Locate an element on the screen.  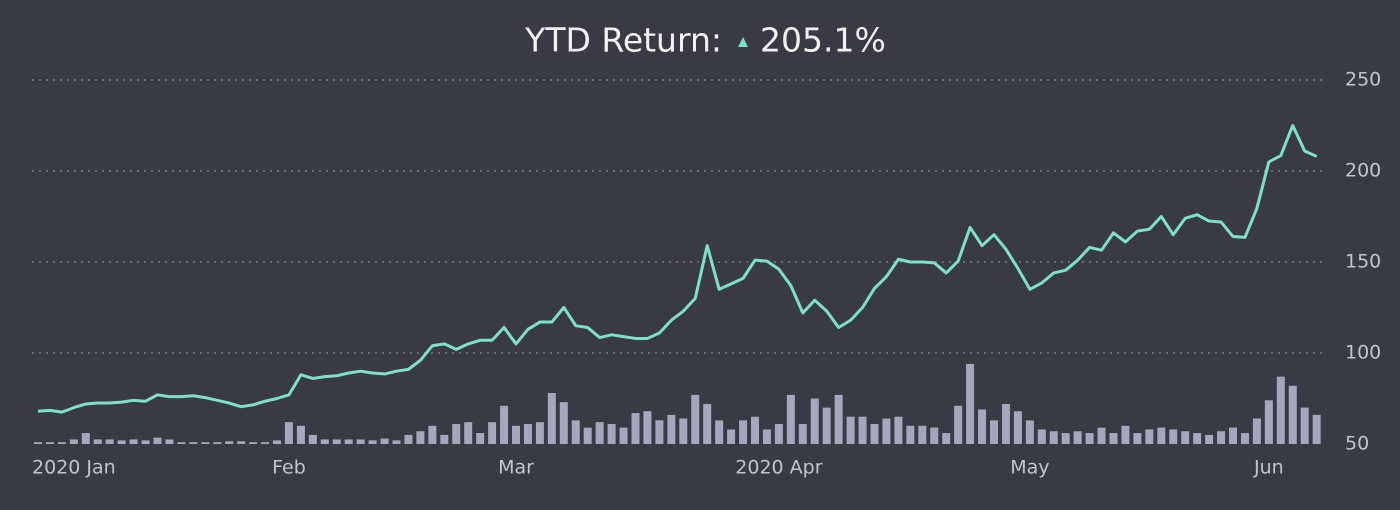
x-tick-label: May is located at coordinates (1029, 468).